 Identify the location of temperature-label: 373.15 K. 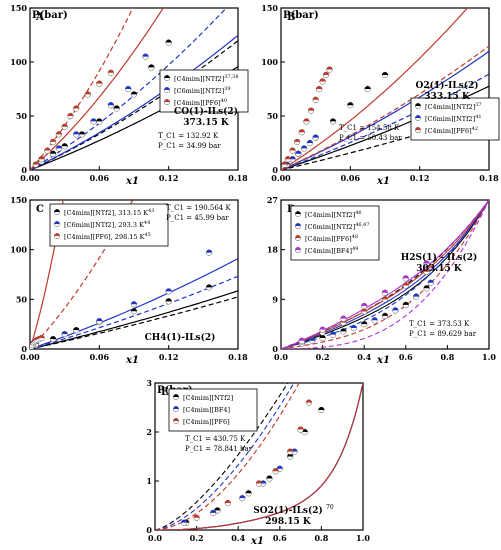
(206, 123).